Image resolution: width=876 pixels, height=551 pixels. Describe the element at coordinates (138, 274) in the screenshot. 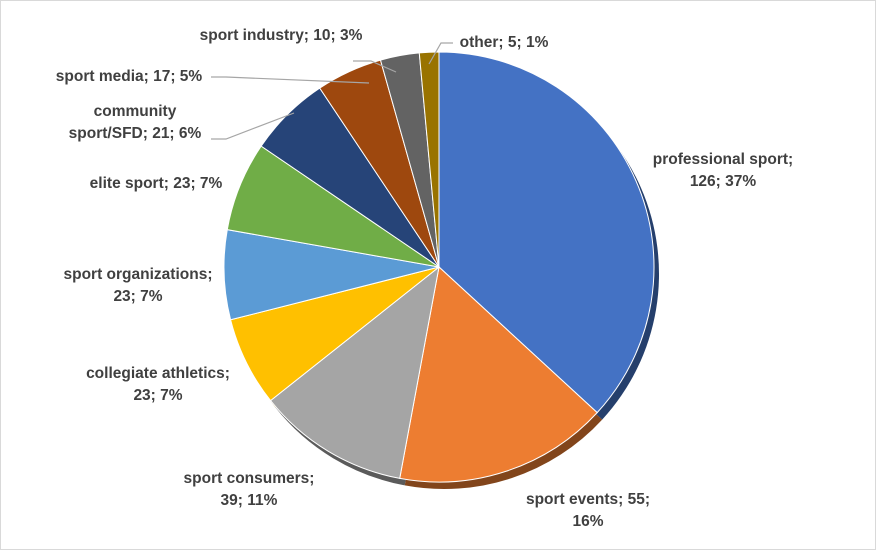

I see `data-label-line: sport organizations;` at that location.